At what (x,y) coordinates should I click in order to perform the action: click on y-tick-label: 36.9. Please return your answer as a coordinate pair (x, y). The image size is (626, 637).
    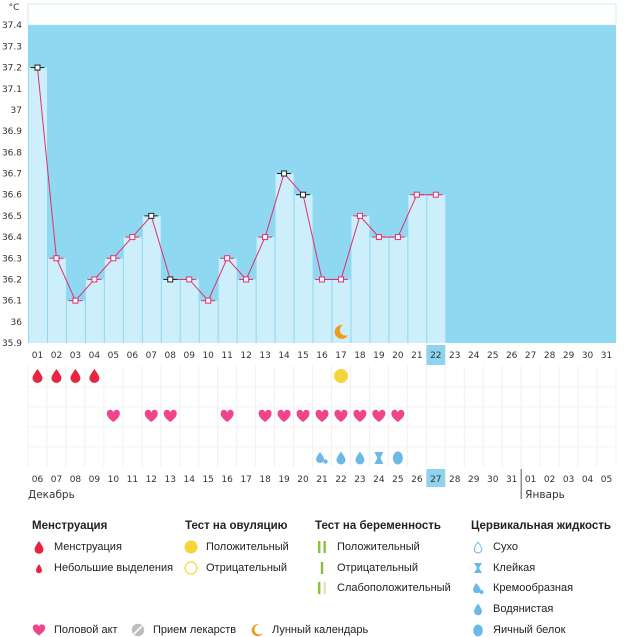
    Looking at the image, I should click on (12, 132).